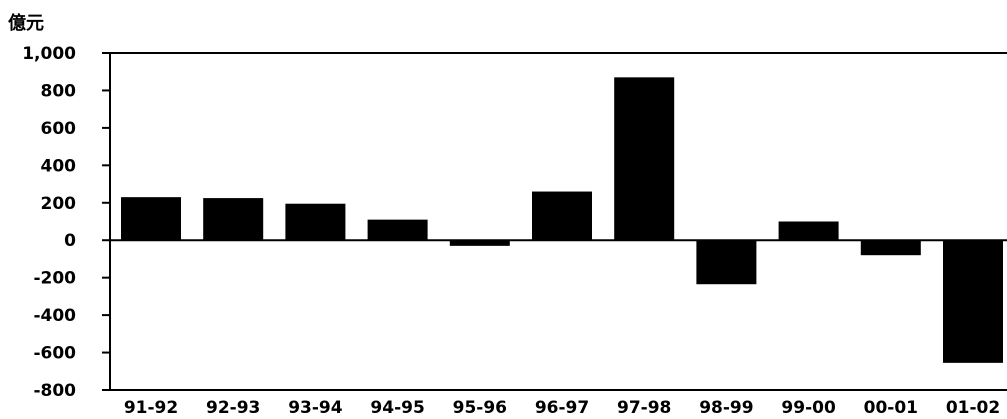 This screenshot has width=1007, height=419. What do you see at coordinates (151, 408) in the screenshot?
I see `x-tick-label: 91-92` at bounding box center [151, 408].